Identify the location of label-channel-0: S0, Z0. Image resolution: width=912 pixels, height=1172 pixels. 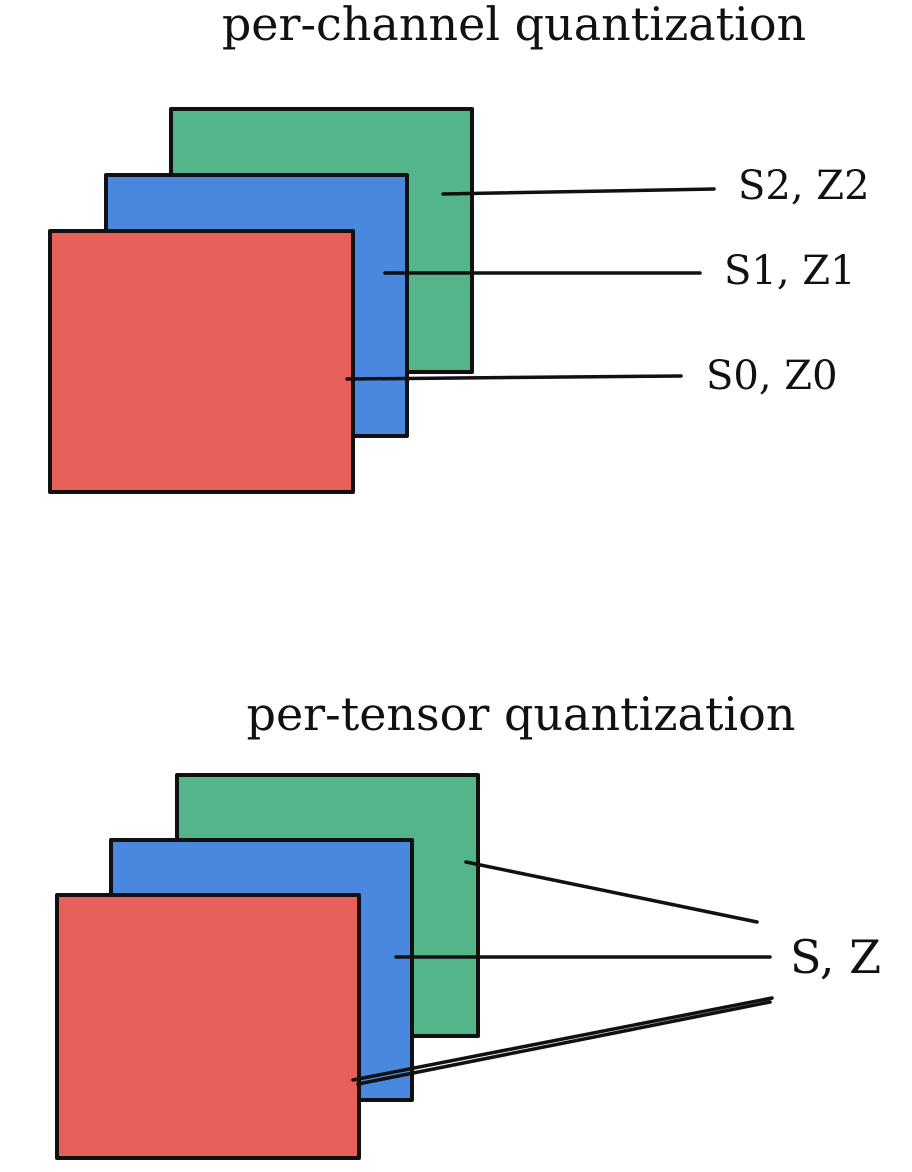
(772, 376).